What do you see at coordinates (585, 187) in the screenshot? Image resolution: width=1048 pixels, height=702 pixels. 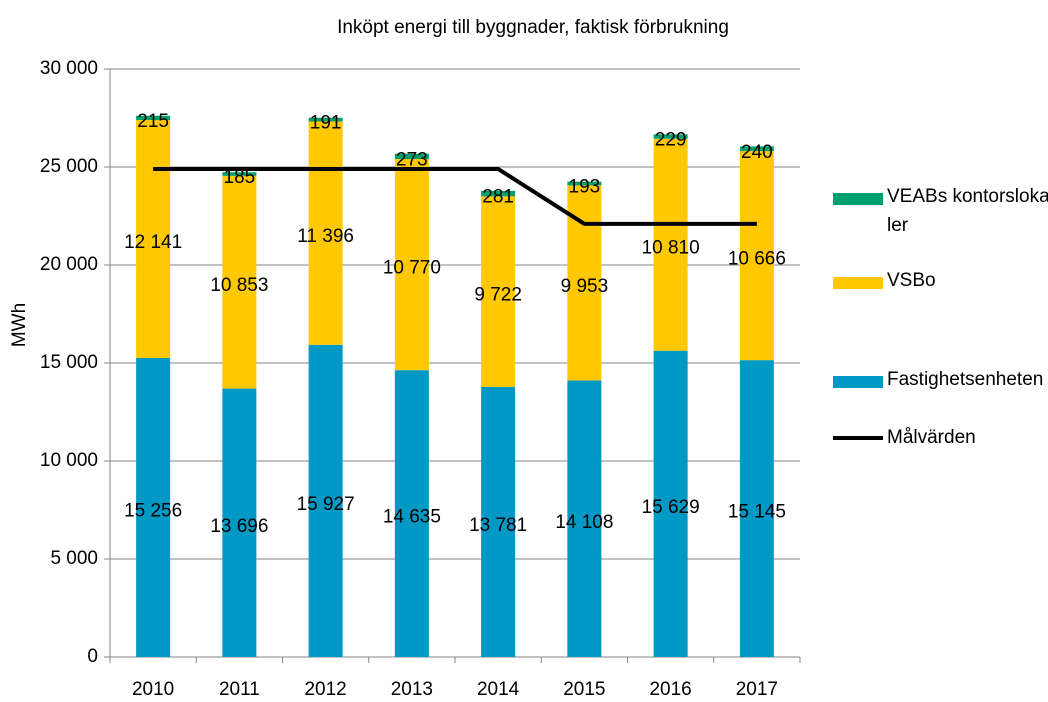 I see `data-label: 193` at bounding box center [585, 187].